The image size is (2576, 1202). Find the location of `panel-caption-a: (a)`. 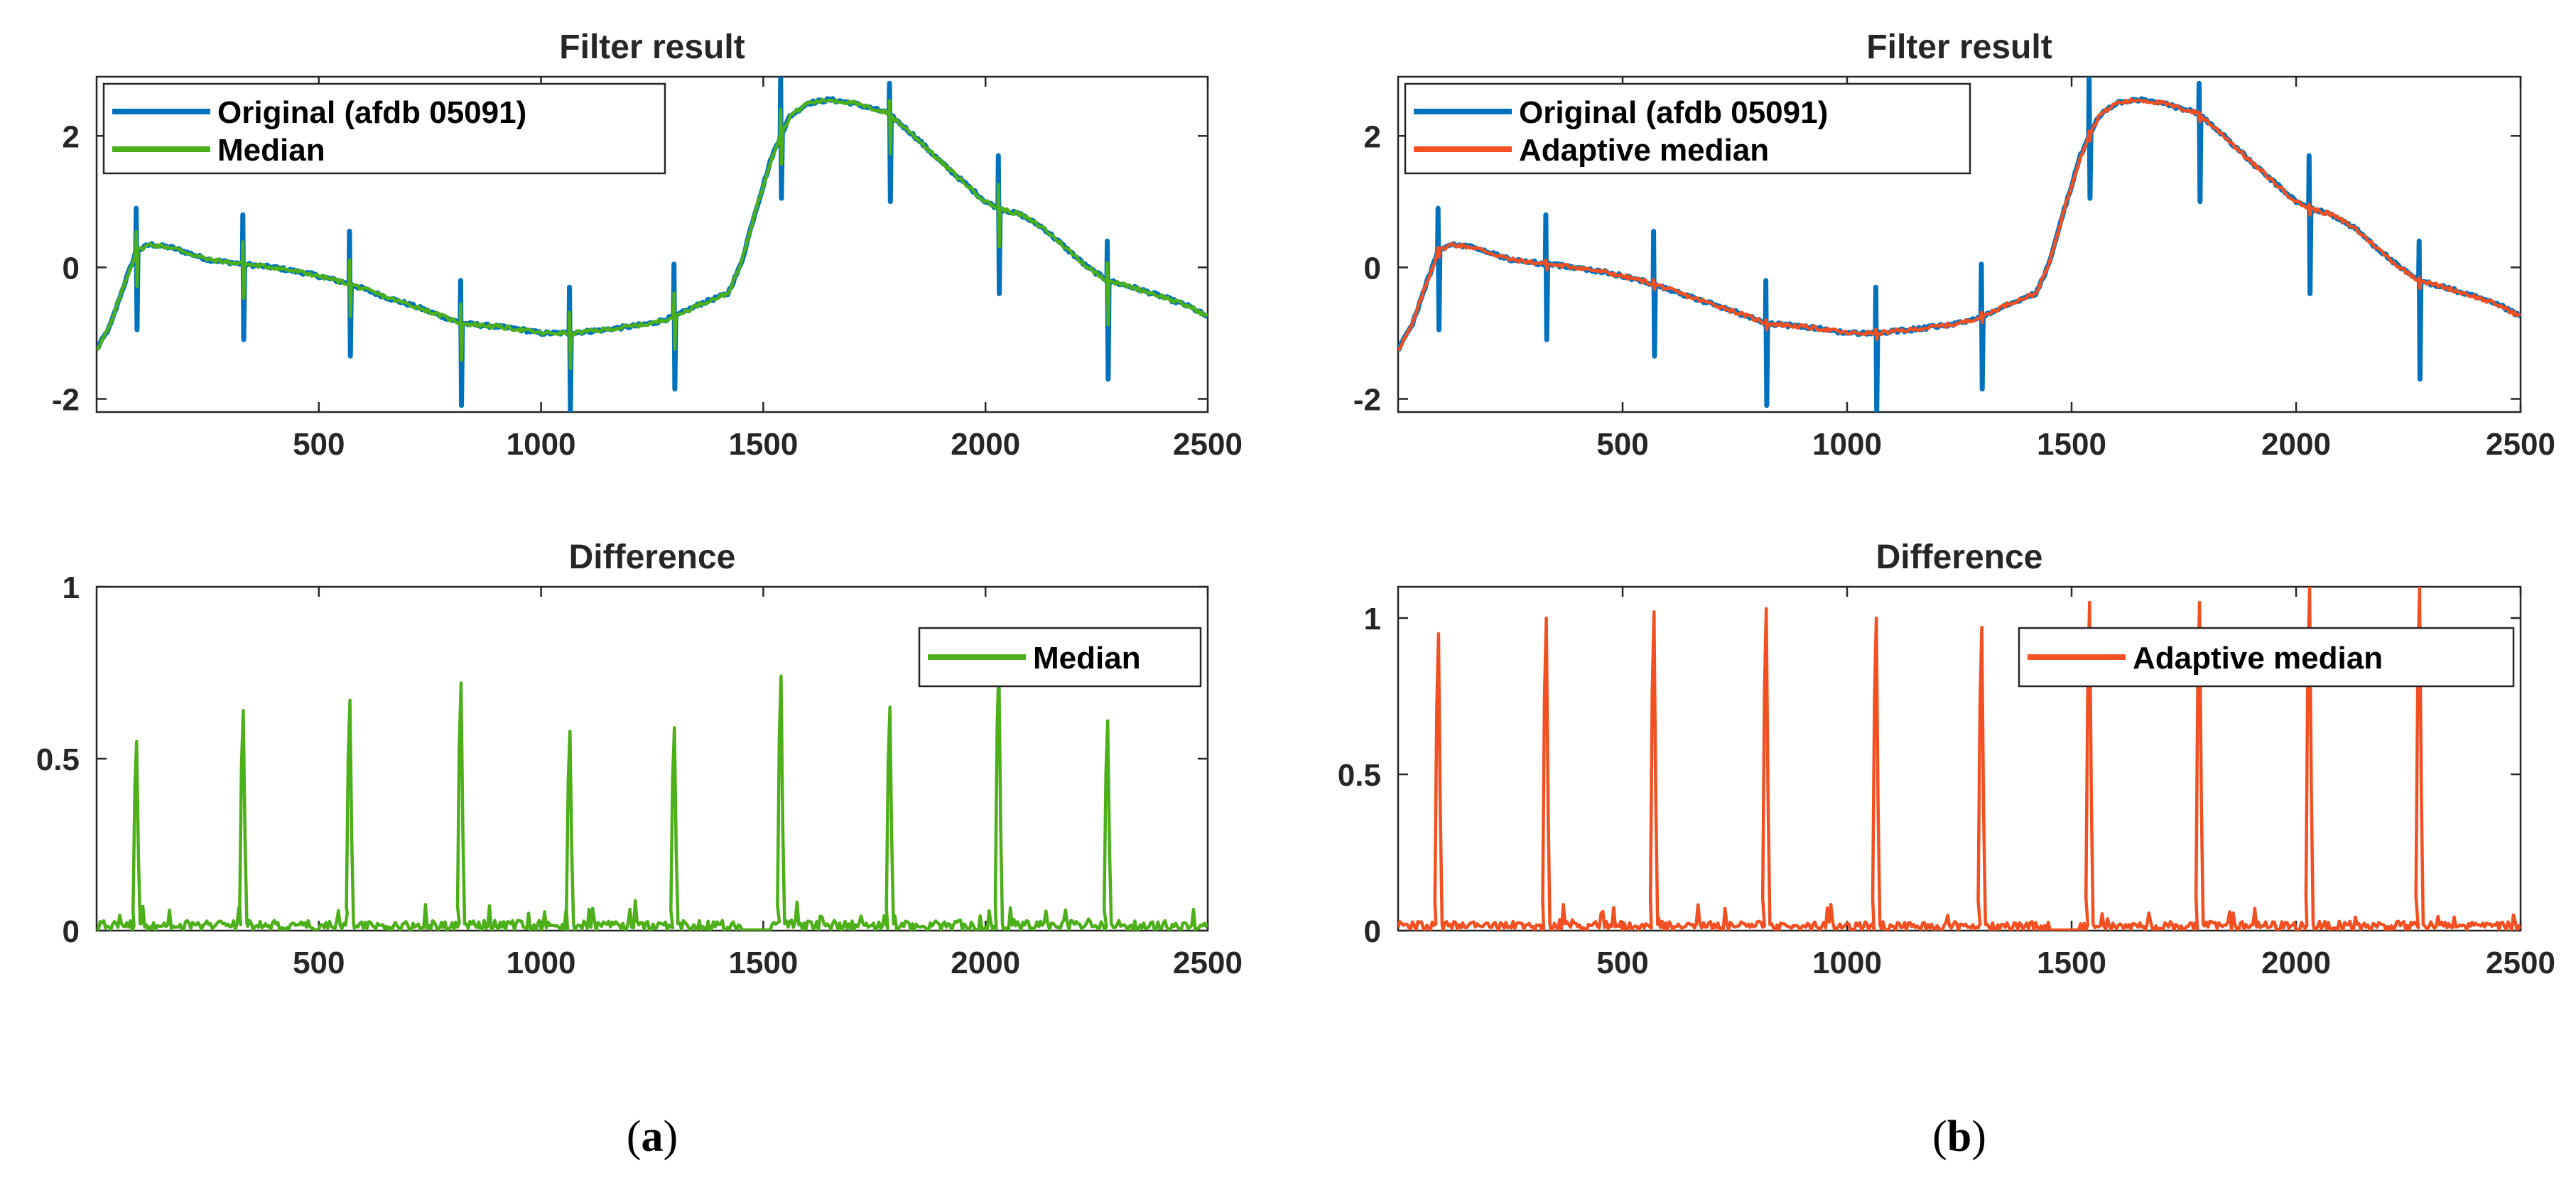

panel-caption-a: (a) is located at coordinates (652, 1136).